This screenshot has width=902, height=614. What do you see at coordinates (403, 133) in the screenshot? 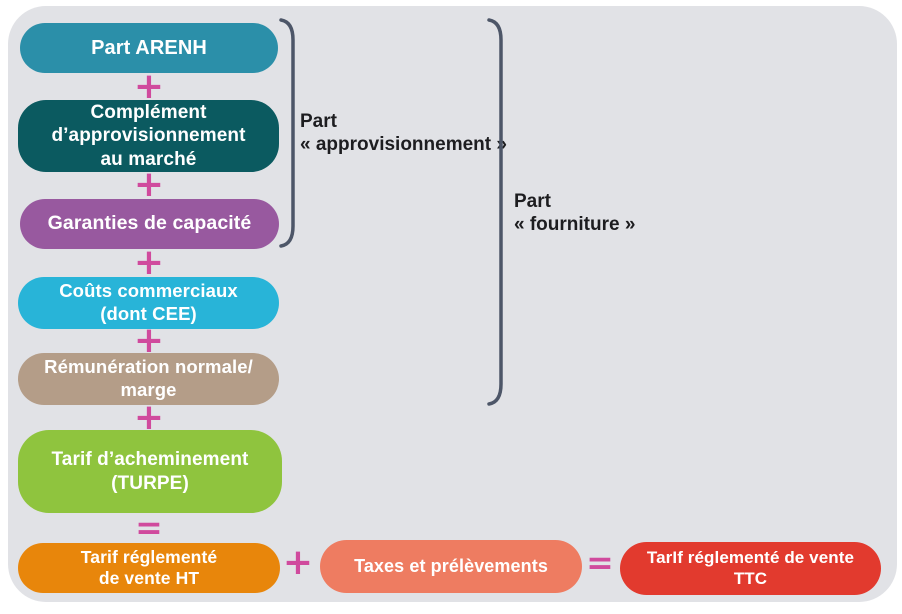
I see `bracket-label-approvisionnement: Part « approvisionnement »` at bounding box center [403, 133].